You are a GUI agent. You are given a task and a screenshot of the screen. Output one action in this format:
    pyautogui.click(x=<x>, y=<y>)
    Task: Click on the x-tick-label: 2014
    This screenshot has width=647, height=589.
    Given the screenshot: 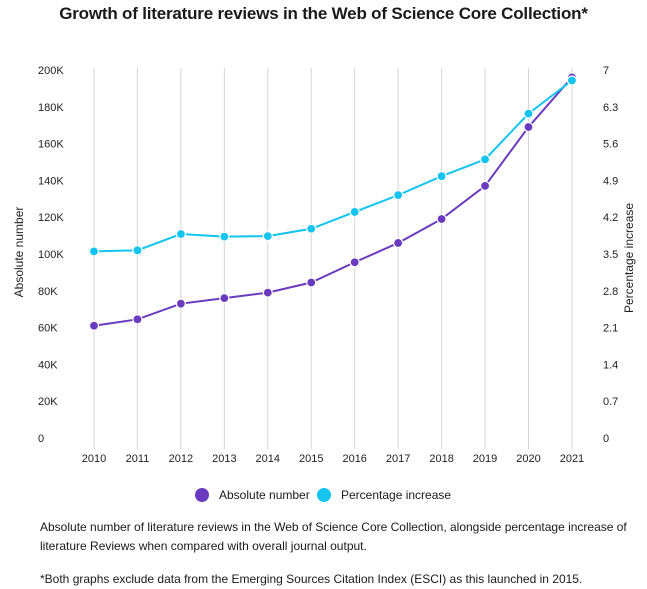 What is the action you would take?
    pyautogui.click(x=268, y=459)
    